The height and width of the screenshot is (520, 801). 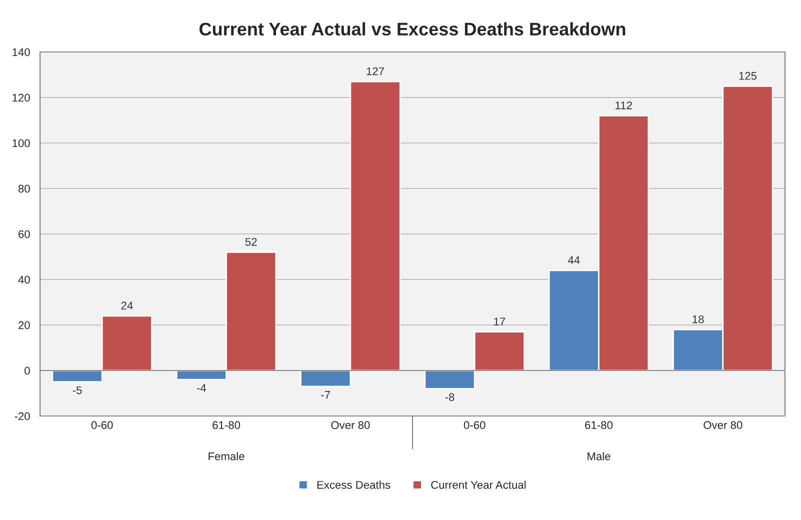 I want to click on data-label: -7, so click(x=325, y=395).